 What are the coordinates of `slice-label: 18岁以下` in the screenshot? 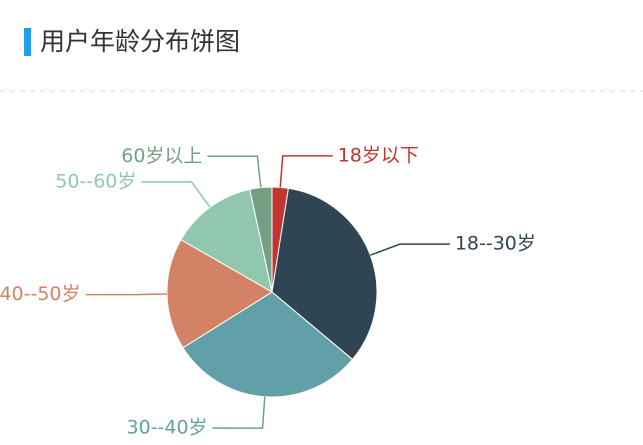 It's located at (378, 155).